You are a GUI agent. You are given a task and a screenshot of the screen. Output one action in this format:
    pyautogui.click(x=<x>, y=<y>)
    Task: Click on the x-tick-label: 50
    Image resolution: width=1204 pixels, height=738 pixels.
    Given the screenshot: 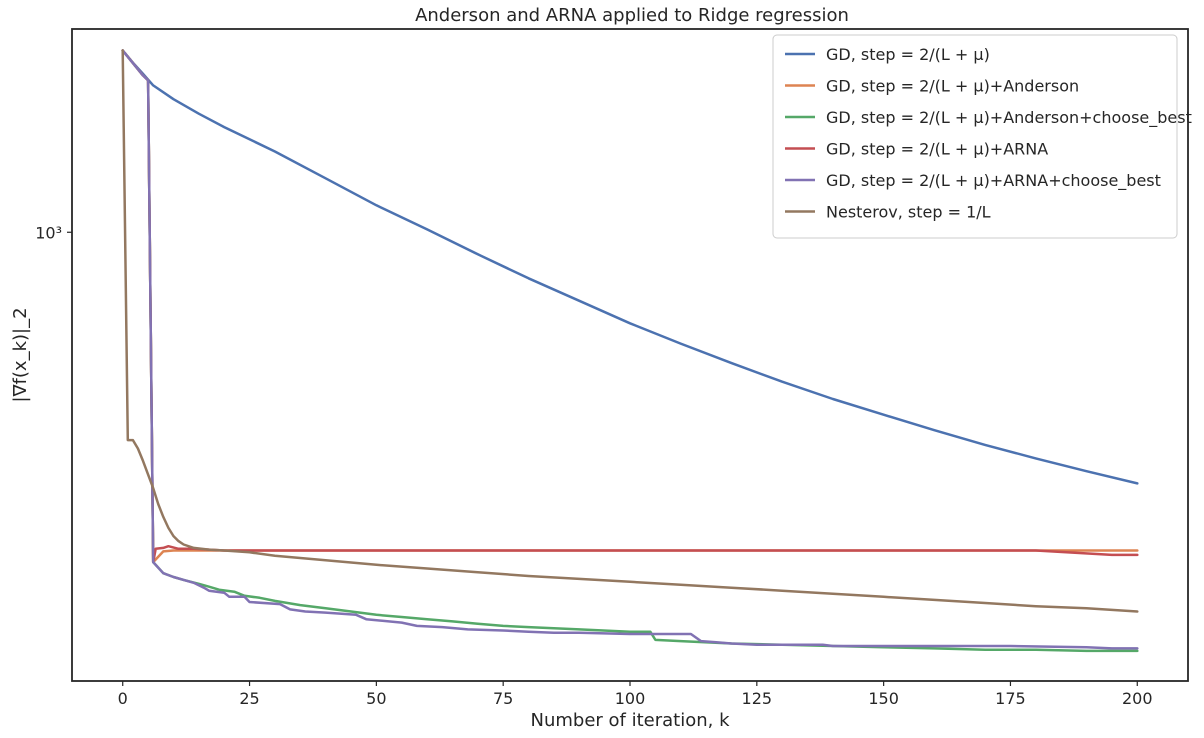 What is the action you would take?
    pyautogui.click(x=376, y=698)
    